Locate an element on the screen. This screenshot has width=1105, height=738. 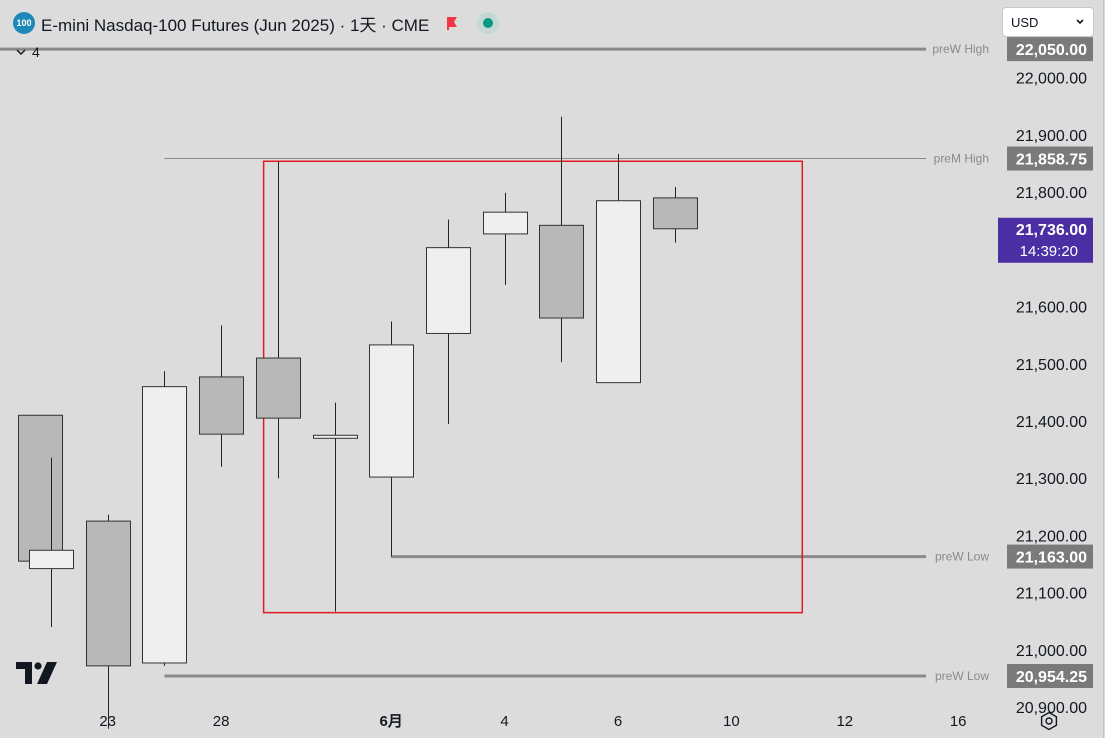
time-tick-label: 6 is located at coordinates (618, 721).